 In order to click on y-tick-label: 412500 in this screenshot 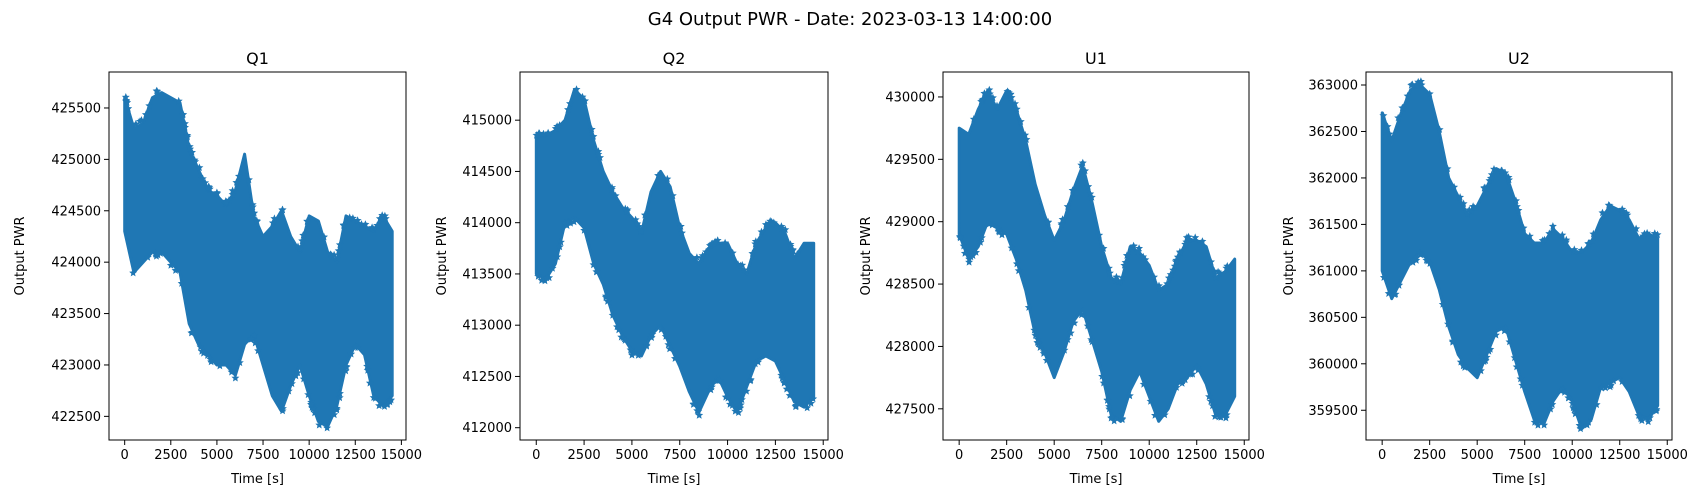, I will do `click(487, 377)`.